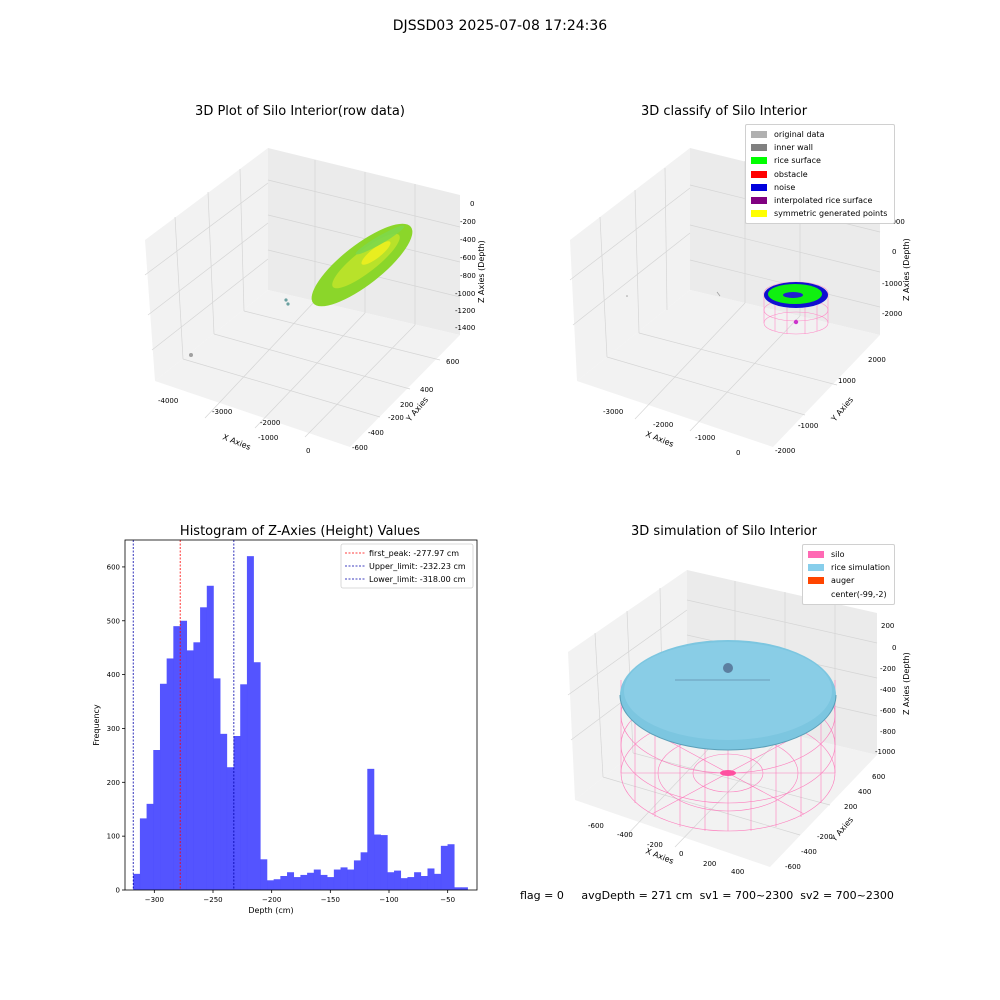  I want to click on p1-ztick: -200, so click(468, 222).